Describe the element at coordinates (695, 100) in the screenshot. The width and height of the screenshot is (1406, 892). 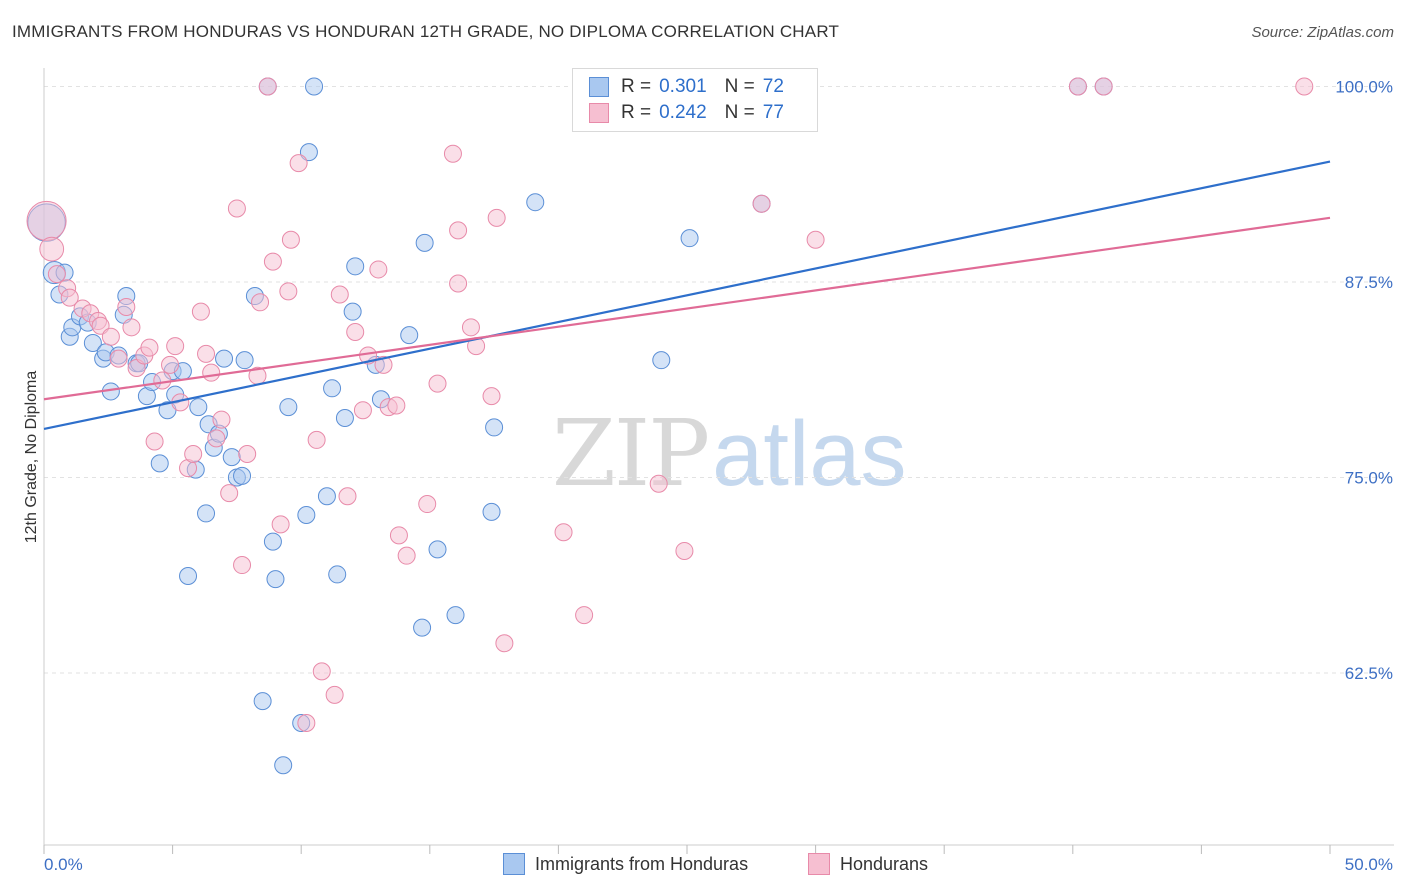
I see `correlation-legend: R = 0.301 N = 72 R = 0.242 N = 77` at that location.